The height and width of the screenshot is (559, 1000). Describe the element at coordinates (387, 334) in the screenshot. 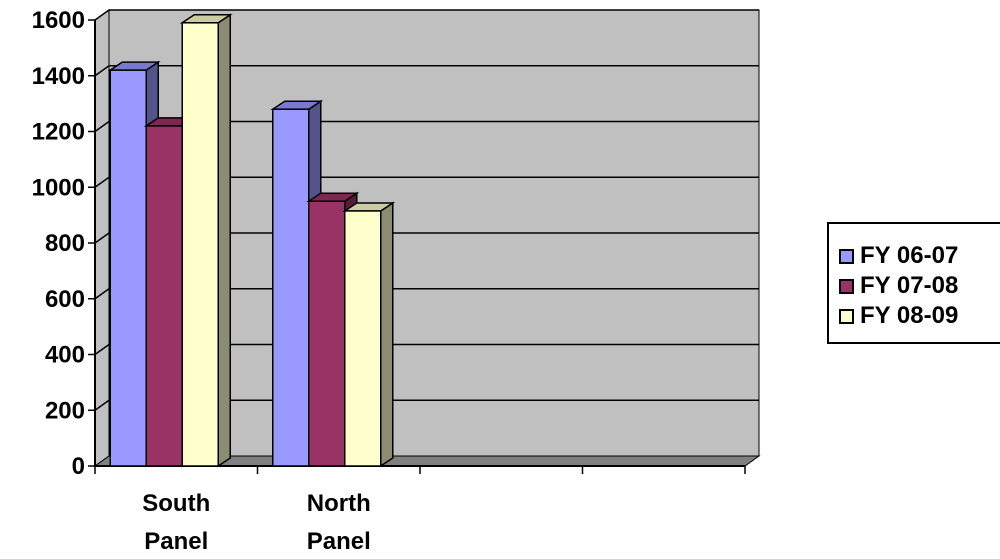

I see `bar-fy-08-09-north-panel-side` at that location.